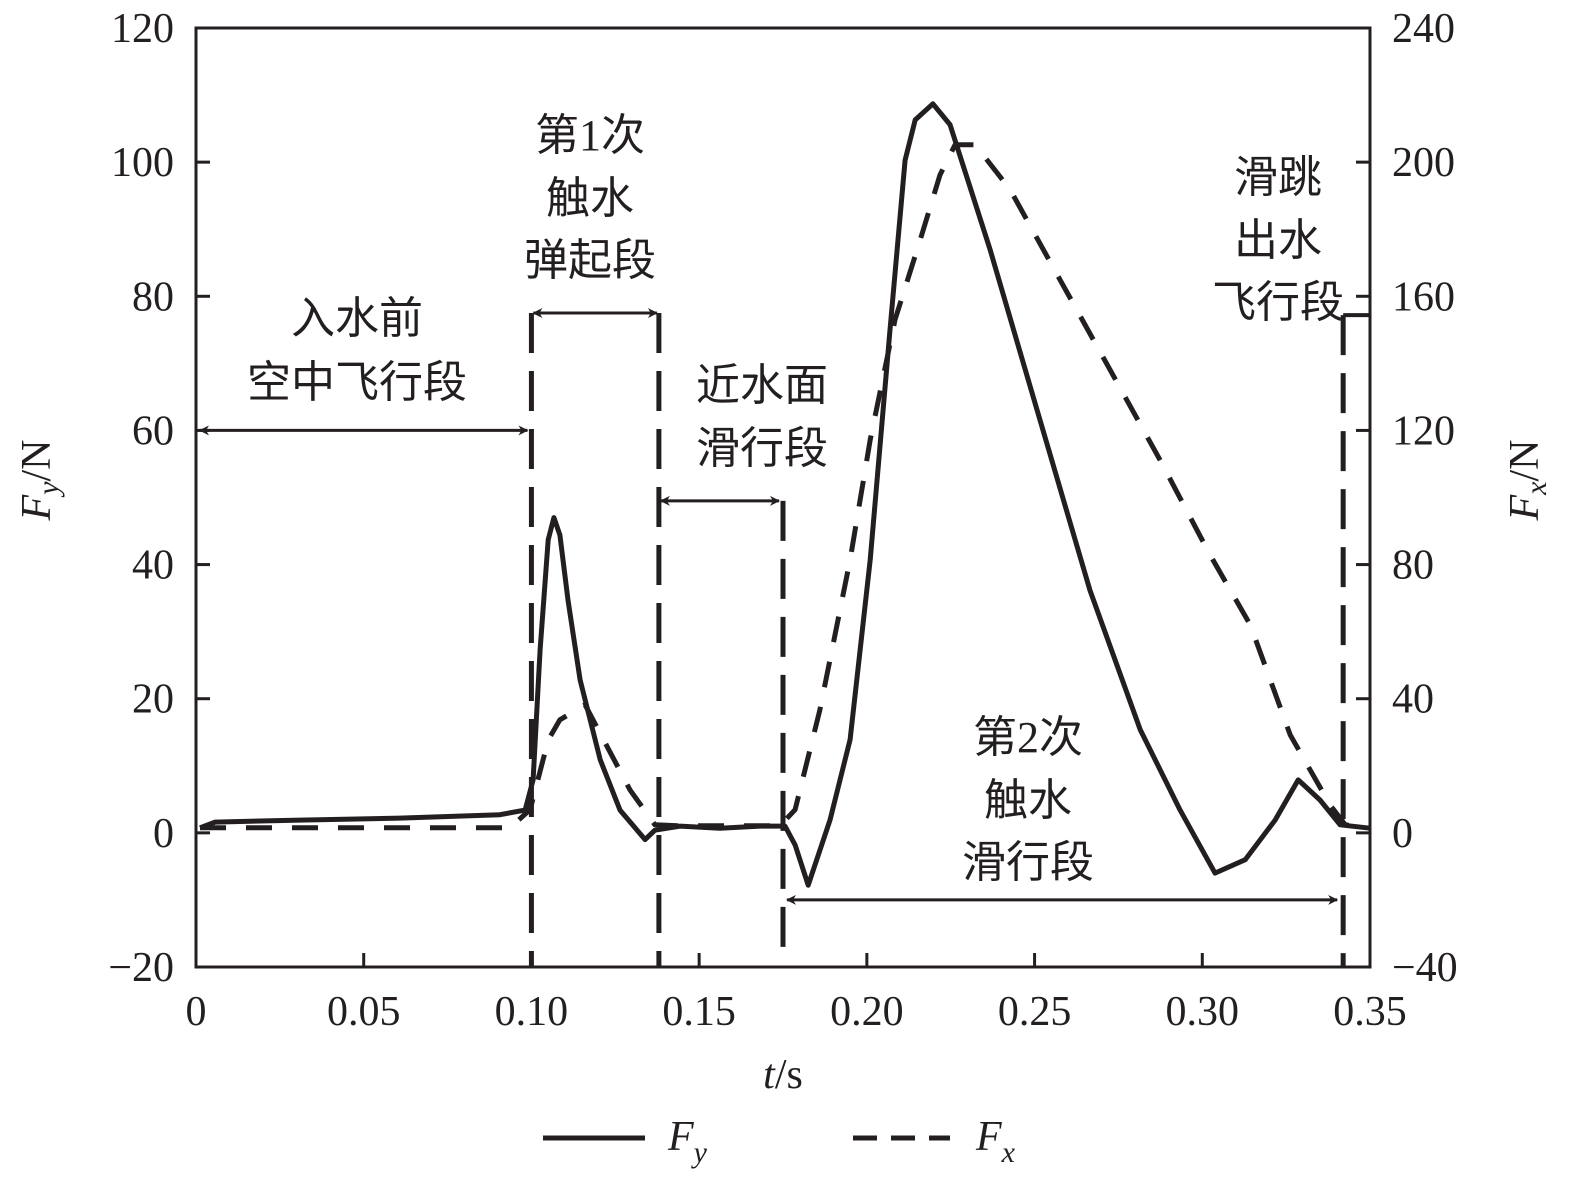 The height and width of the screenshot is (1190, 1575). Describe the element at coordinates (699, 1012) in the screenshot. I see `x-tick-label: 0.15` at that location.